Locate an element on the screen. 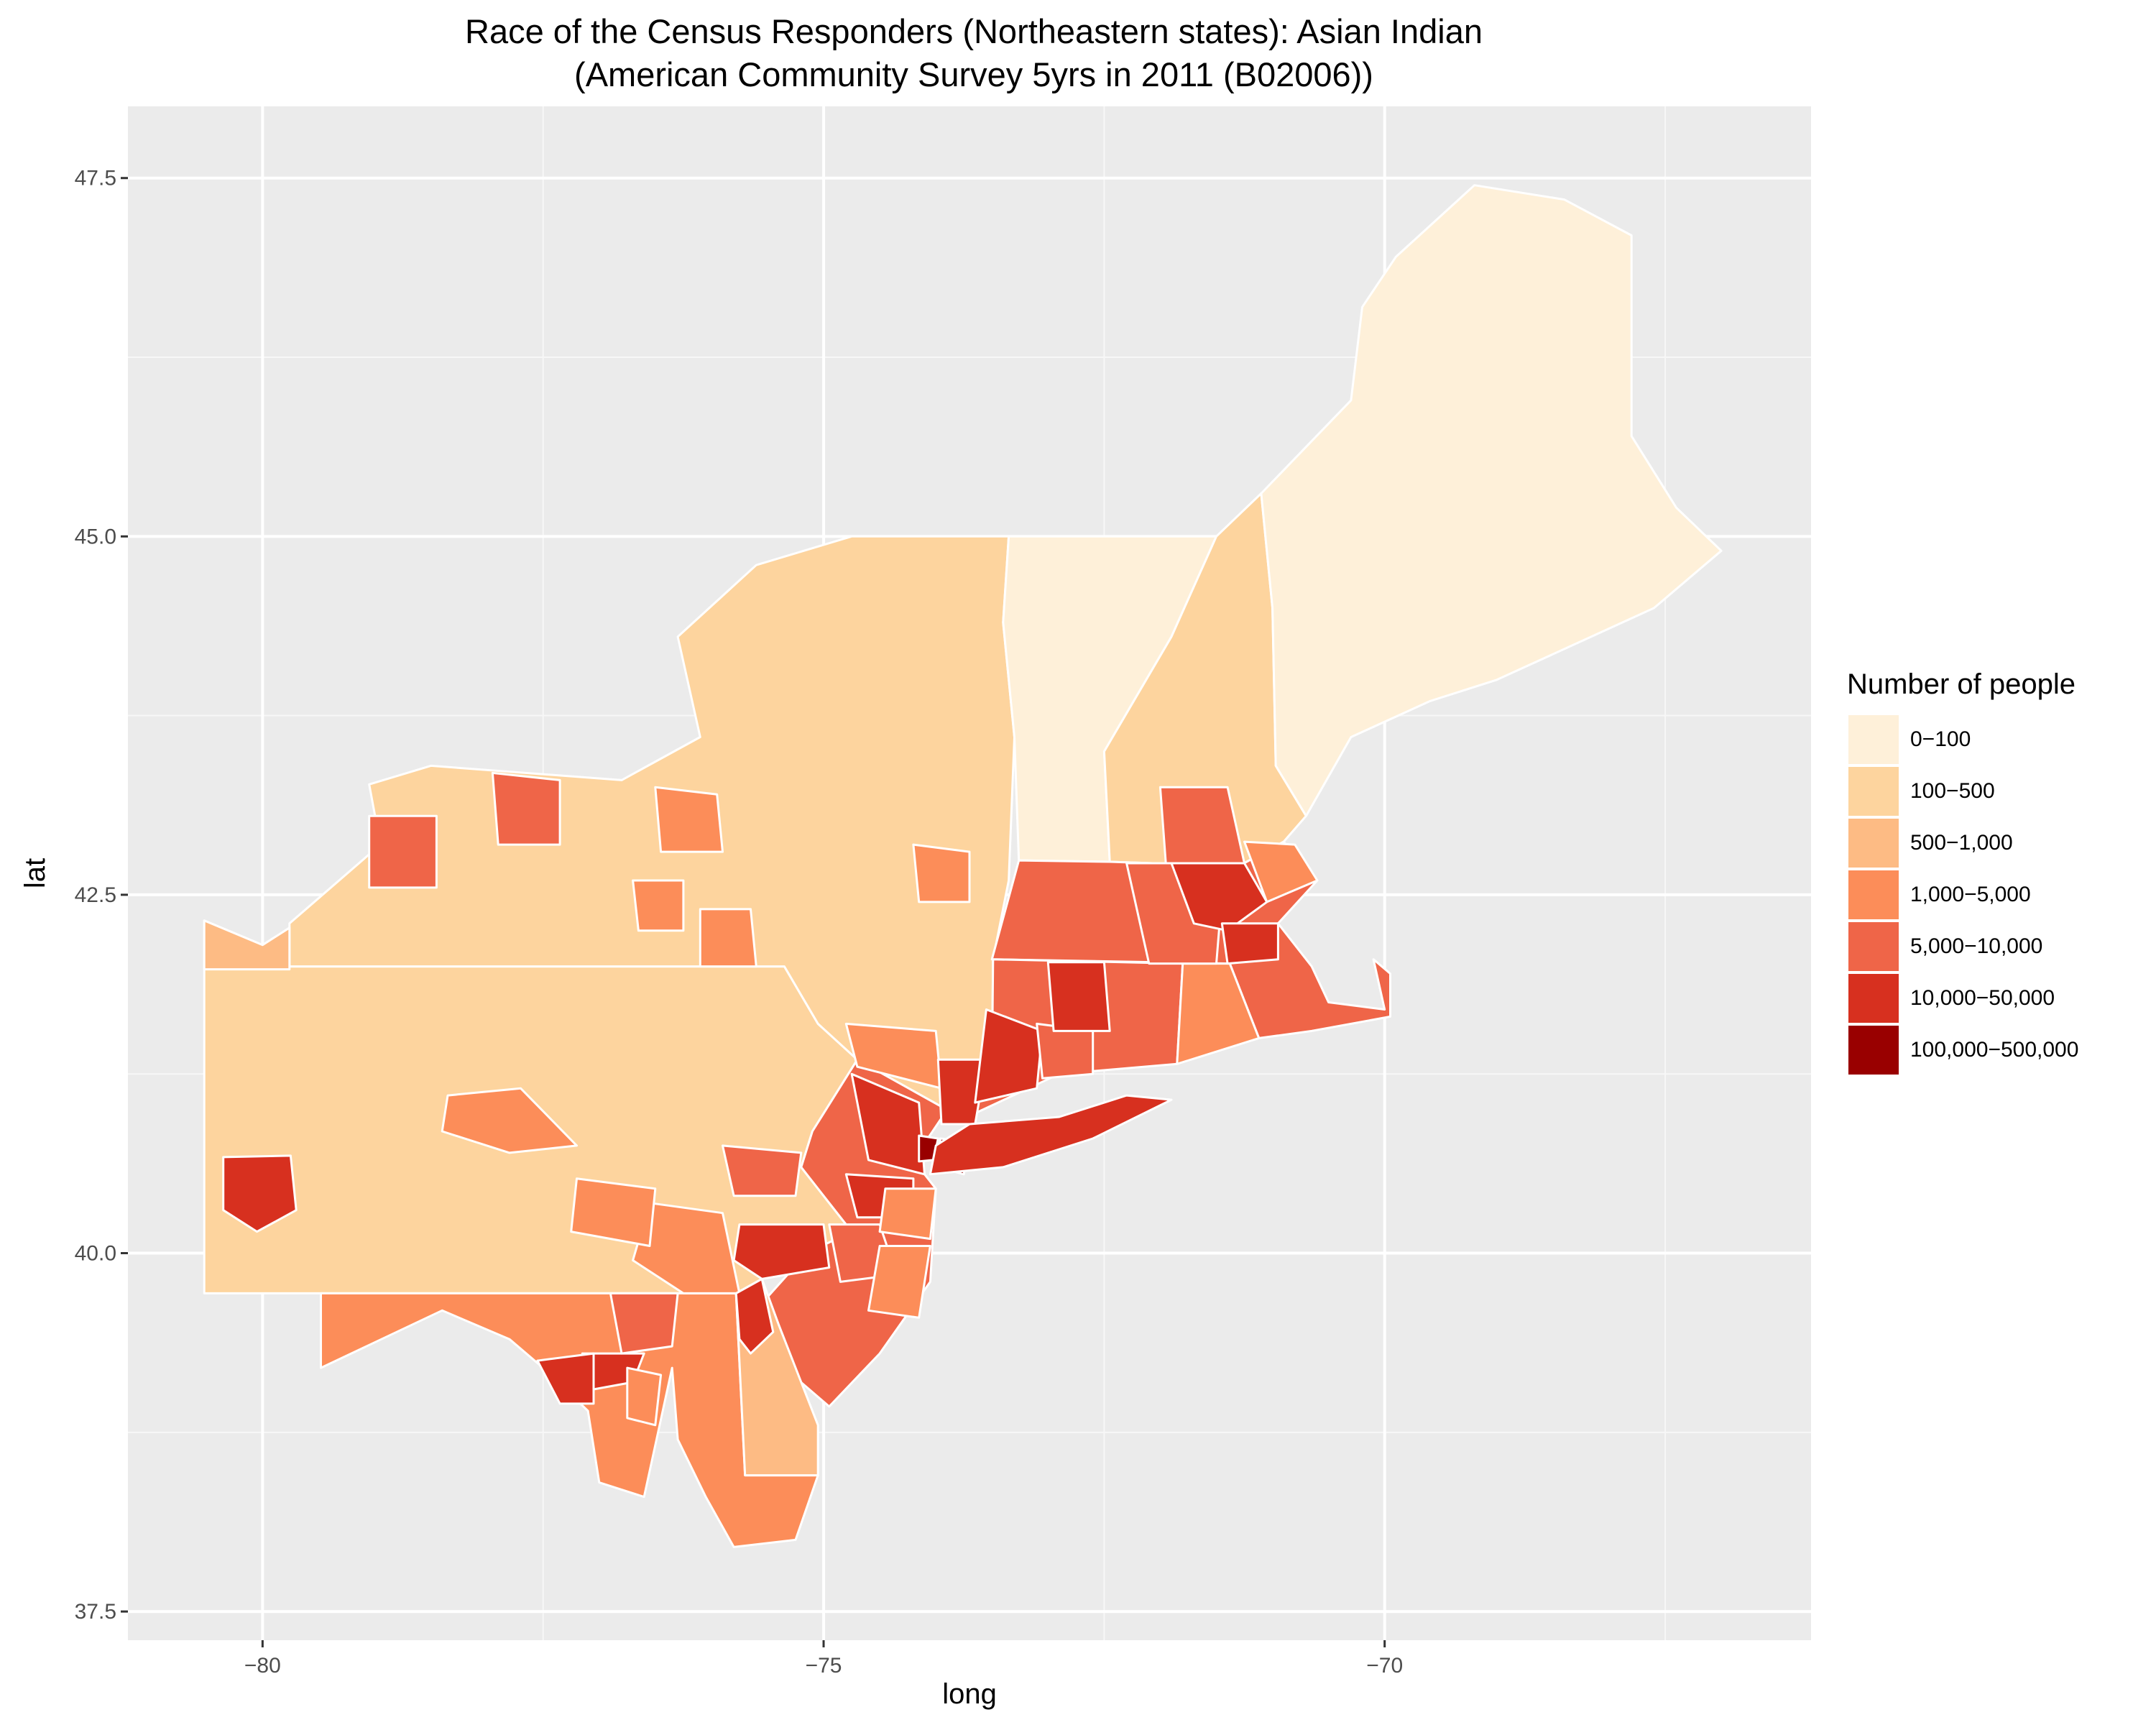  region-baltimore-county-md is located at coordinates (644, 1323).